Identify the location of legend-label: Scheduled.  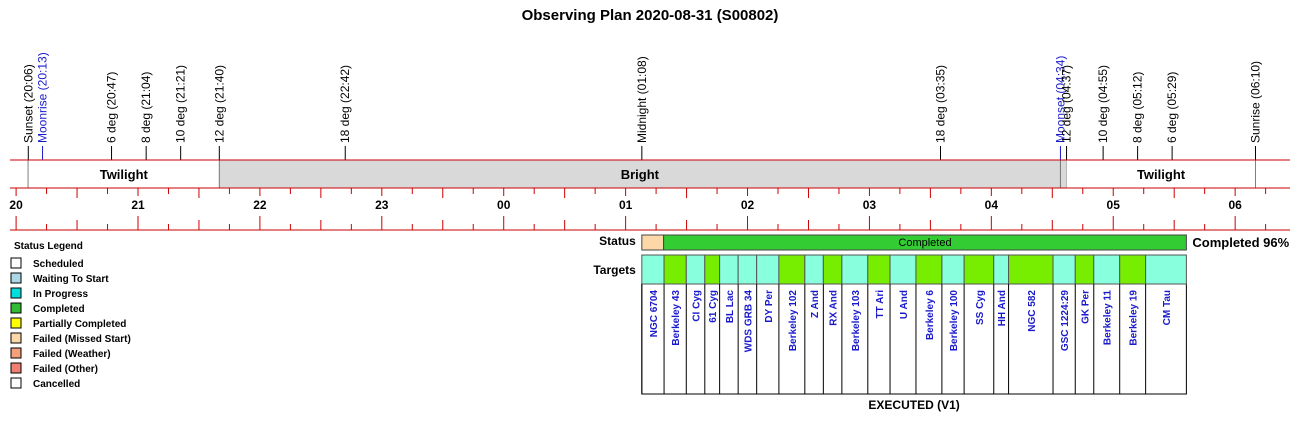
(58, 264).